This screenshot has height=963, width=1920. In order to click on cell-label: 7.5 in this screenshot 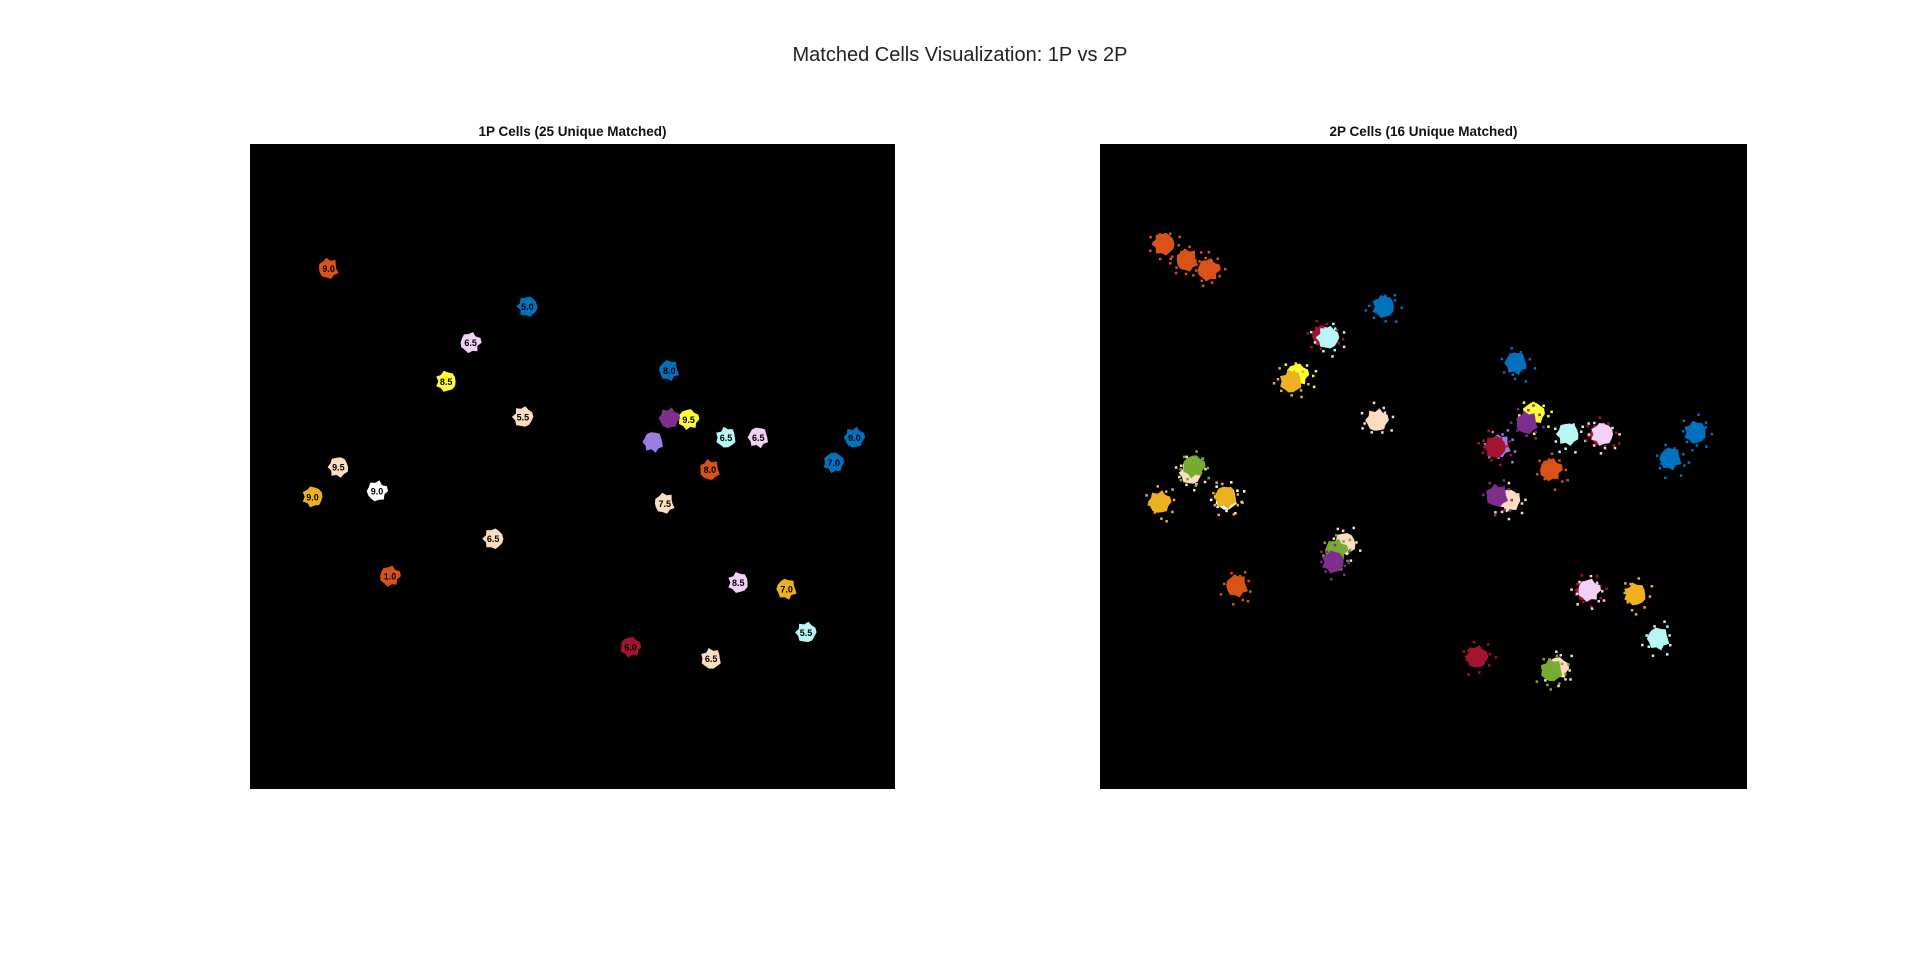, I will do `click(664, 504)`.